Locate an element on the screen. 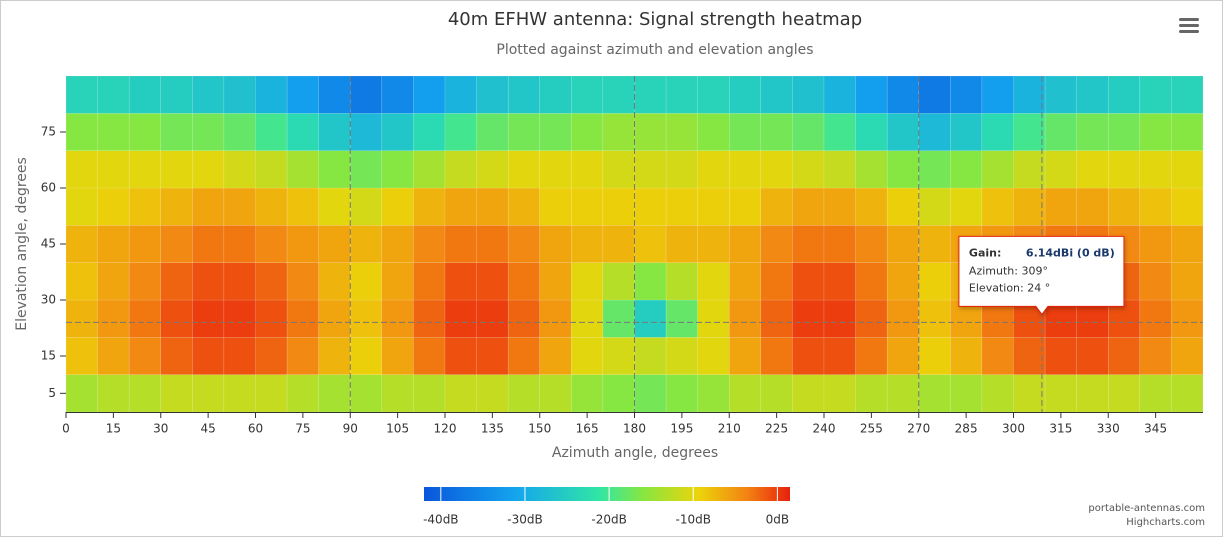 Image resolution: width=1223 pixels, height=537 pixels. tooltip-header: Gain: is located at coordinates (985, 252).